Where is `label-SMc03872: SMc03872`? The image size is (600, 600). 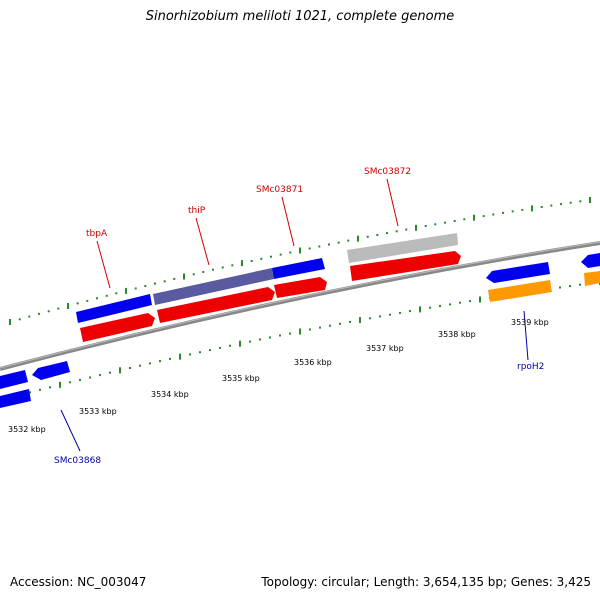
label-SMc03872: SMc03872 is located at coordinates (387, 172).